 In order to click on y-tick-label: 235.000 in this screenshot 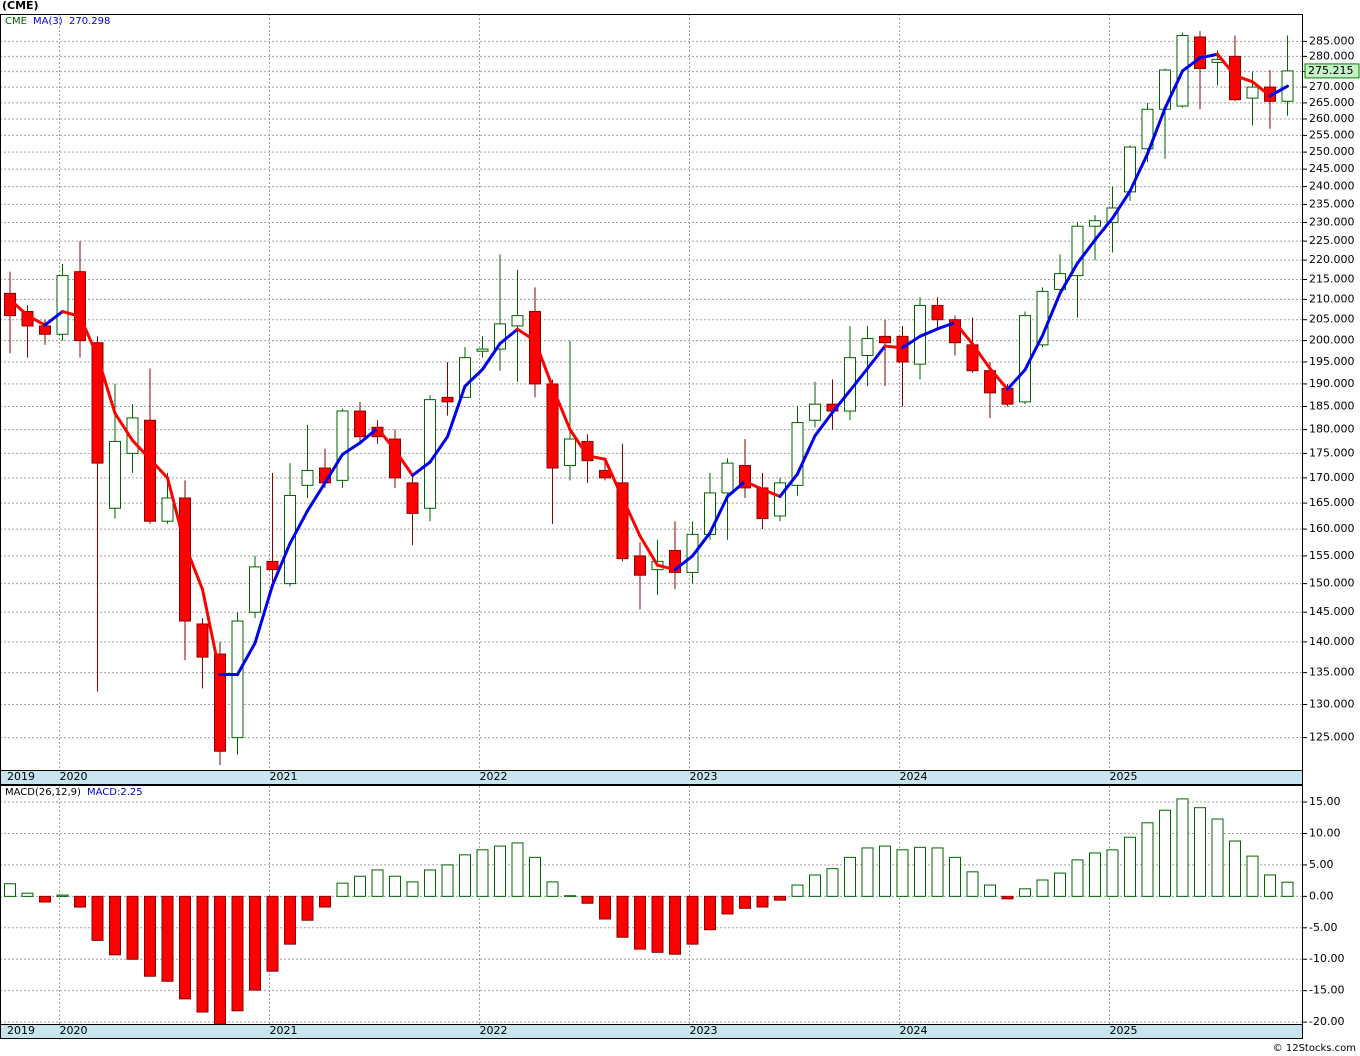, I will do `click(1332, 203)`.